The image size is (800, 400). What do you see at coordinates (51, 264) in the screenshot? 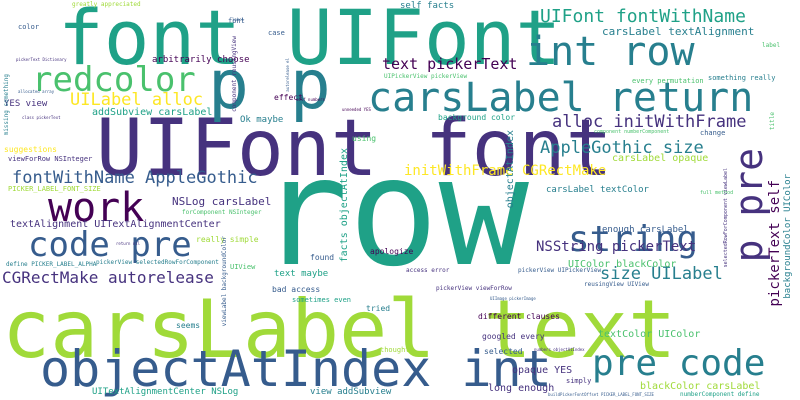
I see `word: define PICKER_LABEL_ALPHA` at bounding box center [51, 264].